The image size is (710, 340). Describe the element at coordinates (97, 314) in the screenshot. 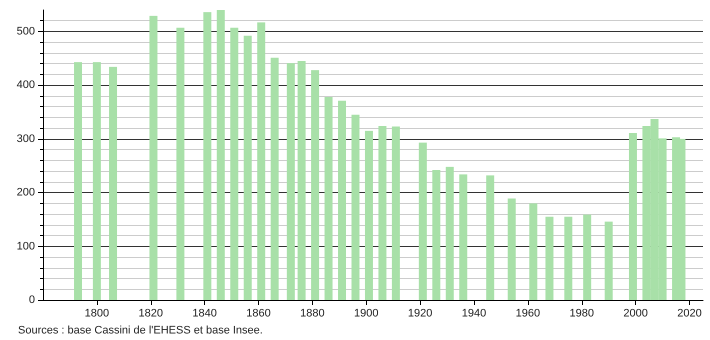

I see `x-tick-label: 1800` at that location.